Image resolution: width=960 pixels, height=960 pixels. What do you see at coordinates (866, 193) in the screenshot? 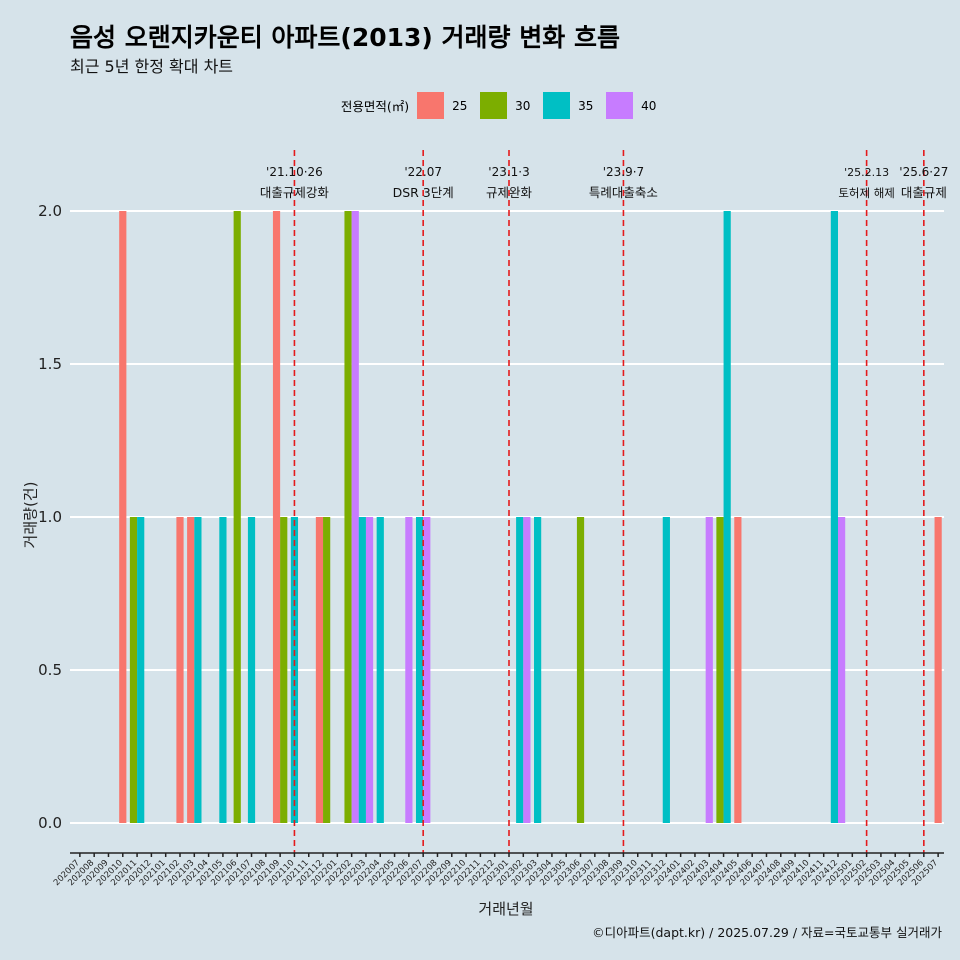
I see `event-label-202502: 토허제 해제` at bounding box center [866, 193].